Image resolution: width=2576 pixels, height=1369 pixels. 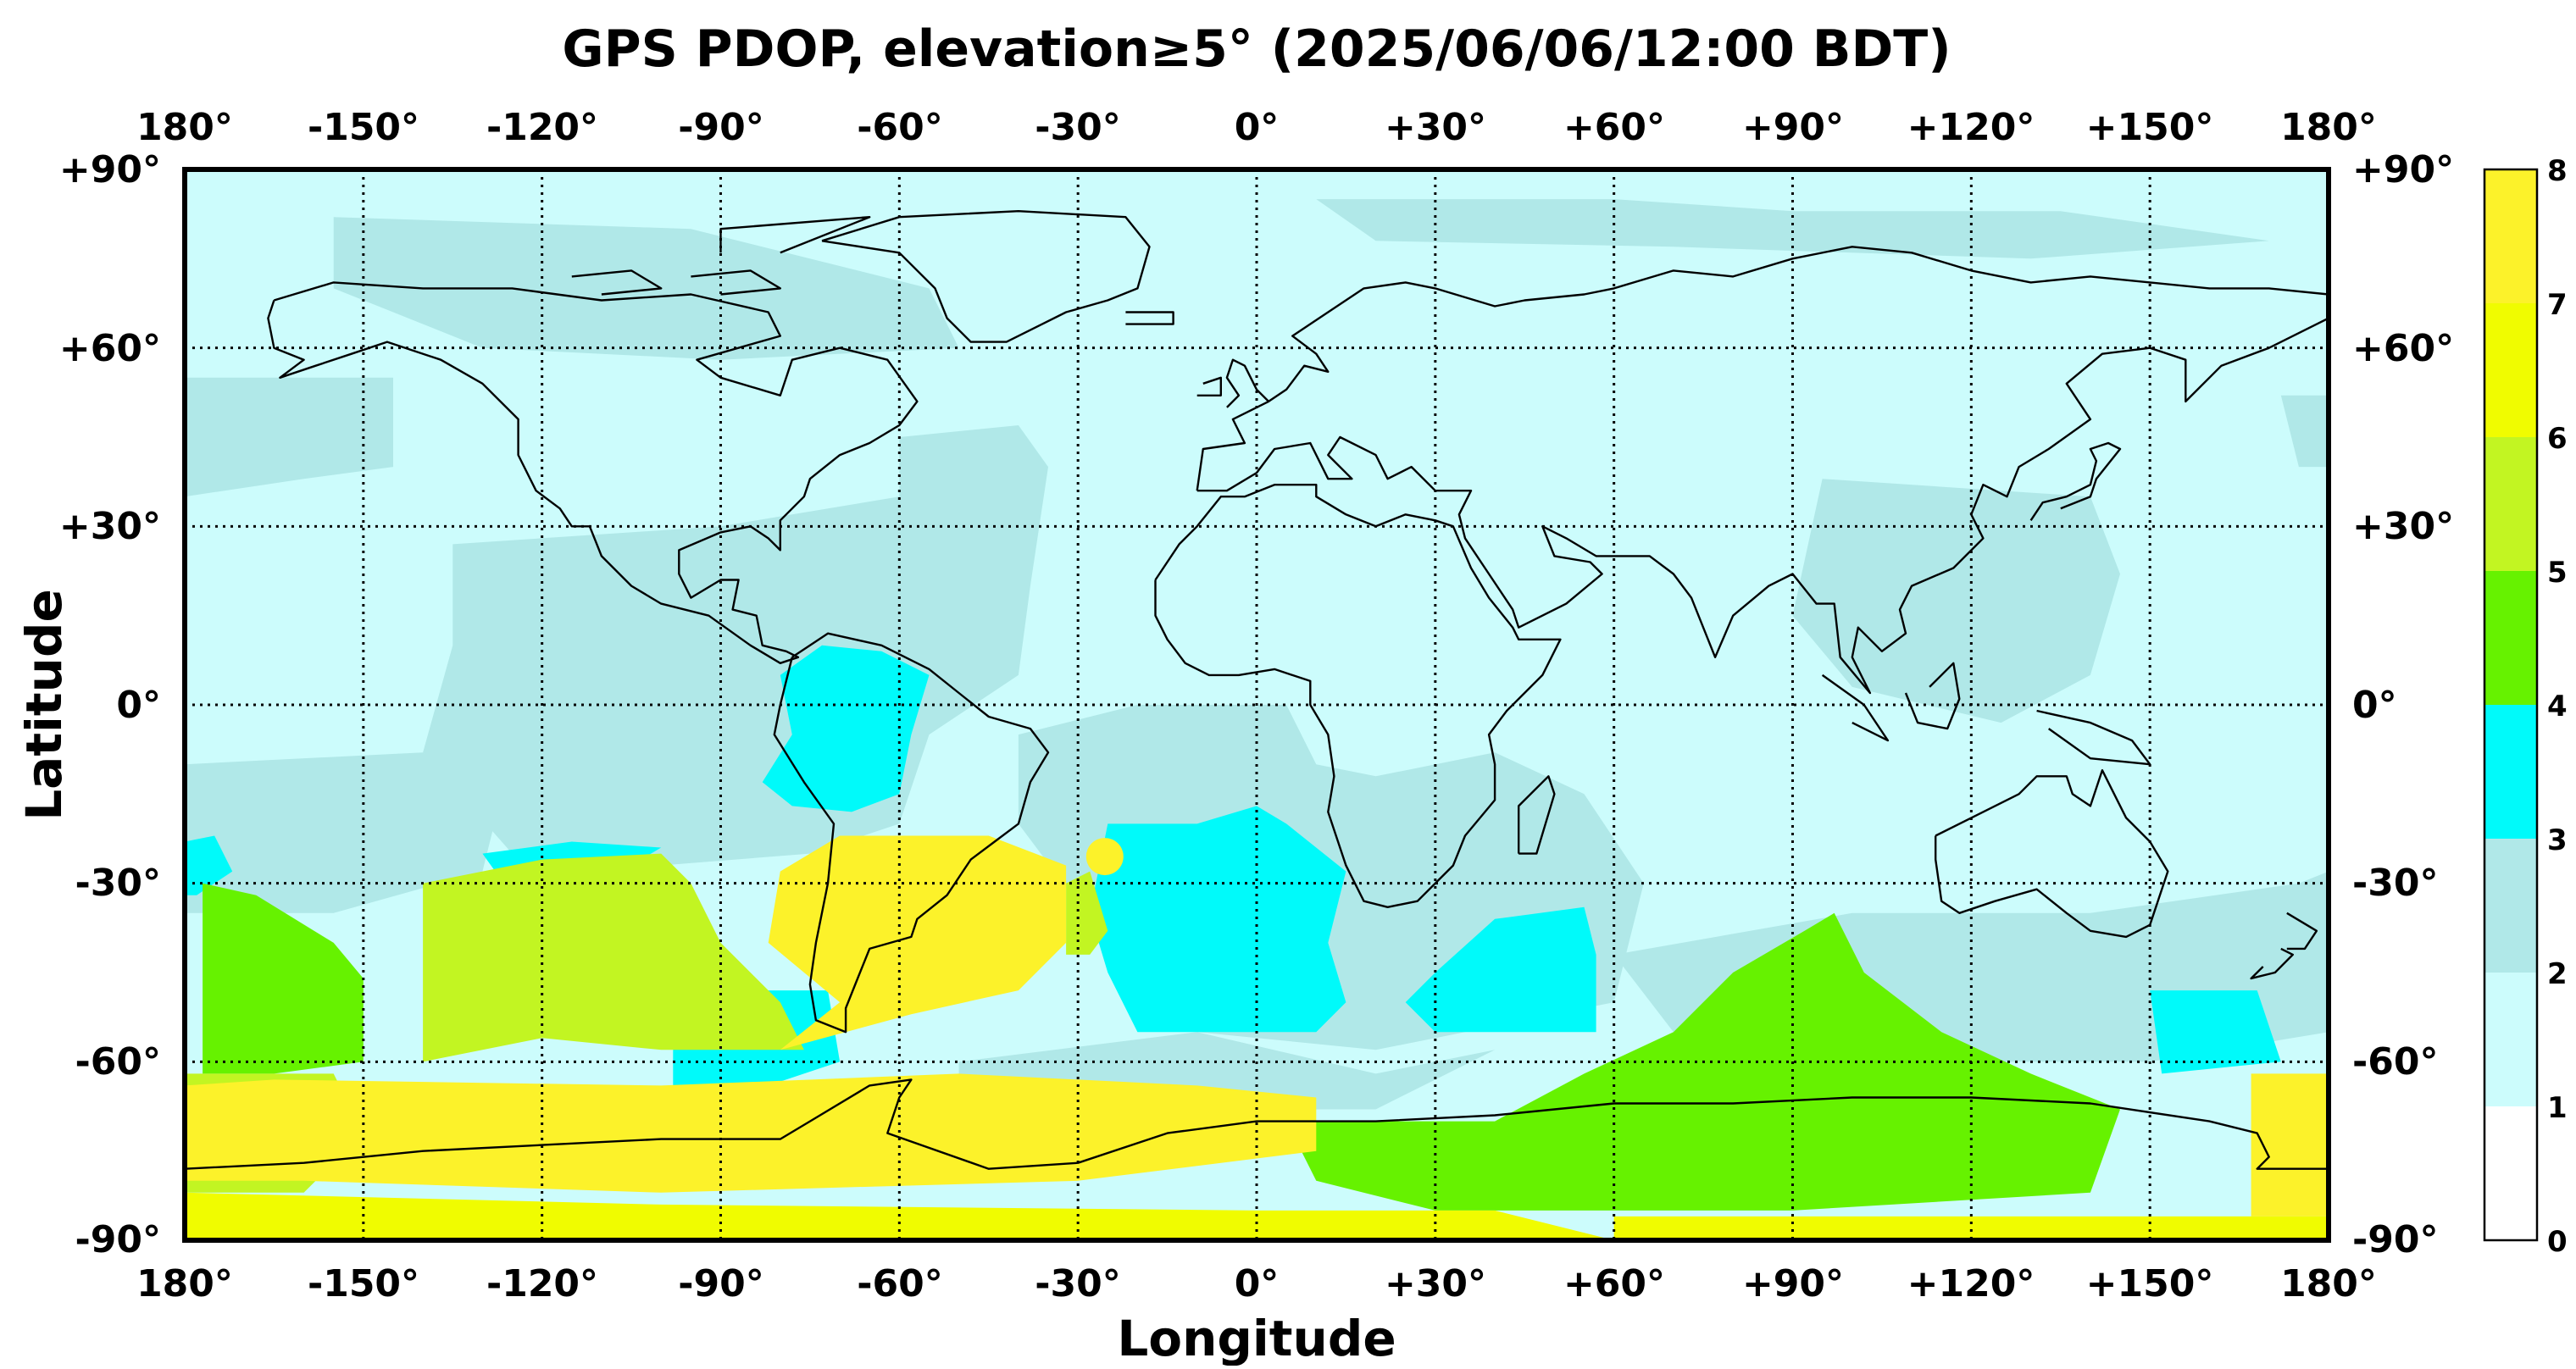 What do you see at coordinates (44, 705) in the screenshot?
I see `y-axis-label: Latitude` at bounding box center [44, 705].